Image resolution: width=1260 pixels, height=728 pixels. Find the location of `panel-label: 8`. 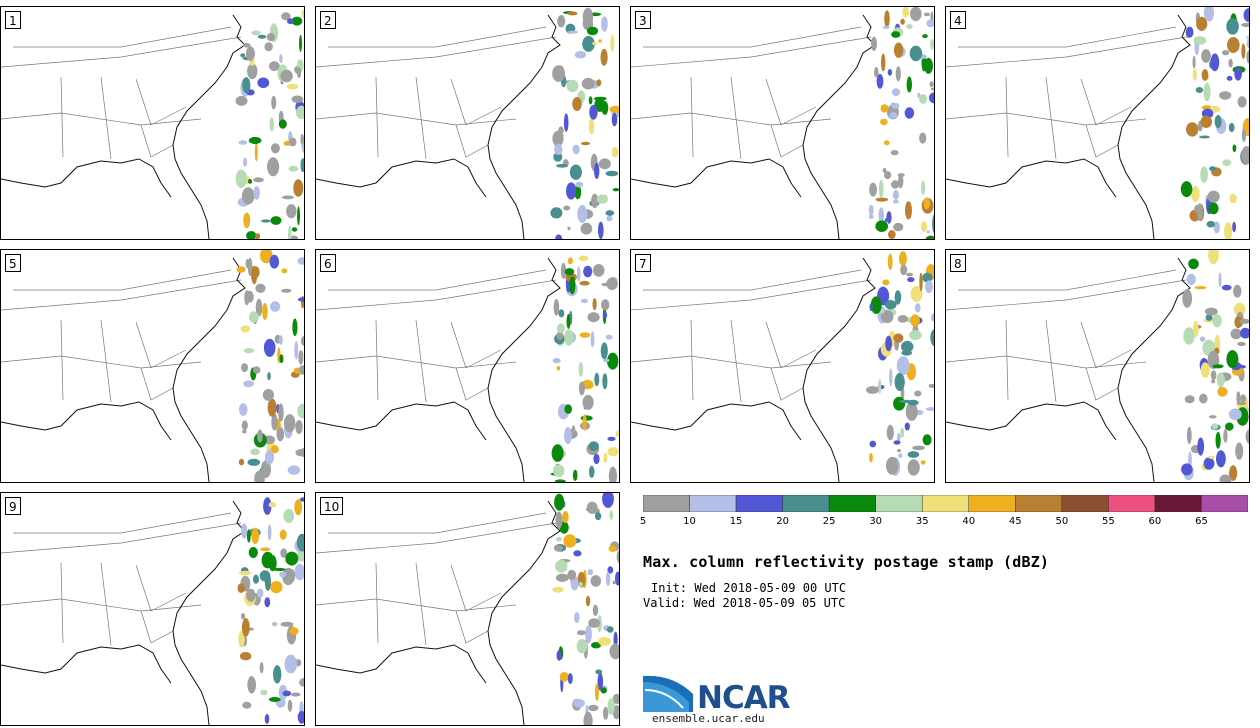

panel-label: 8 is located at coordinates (958, 263).